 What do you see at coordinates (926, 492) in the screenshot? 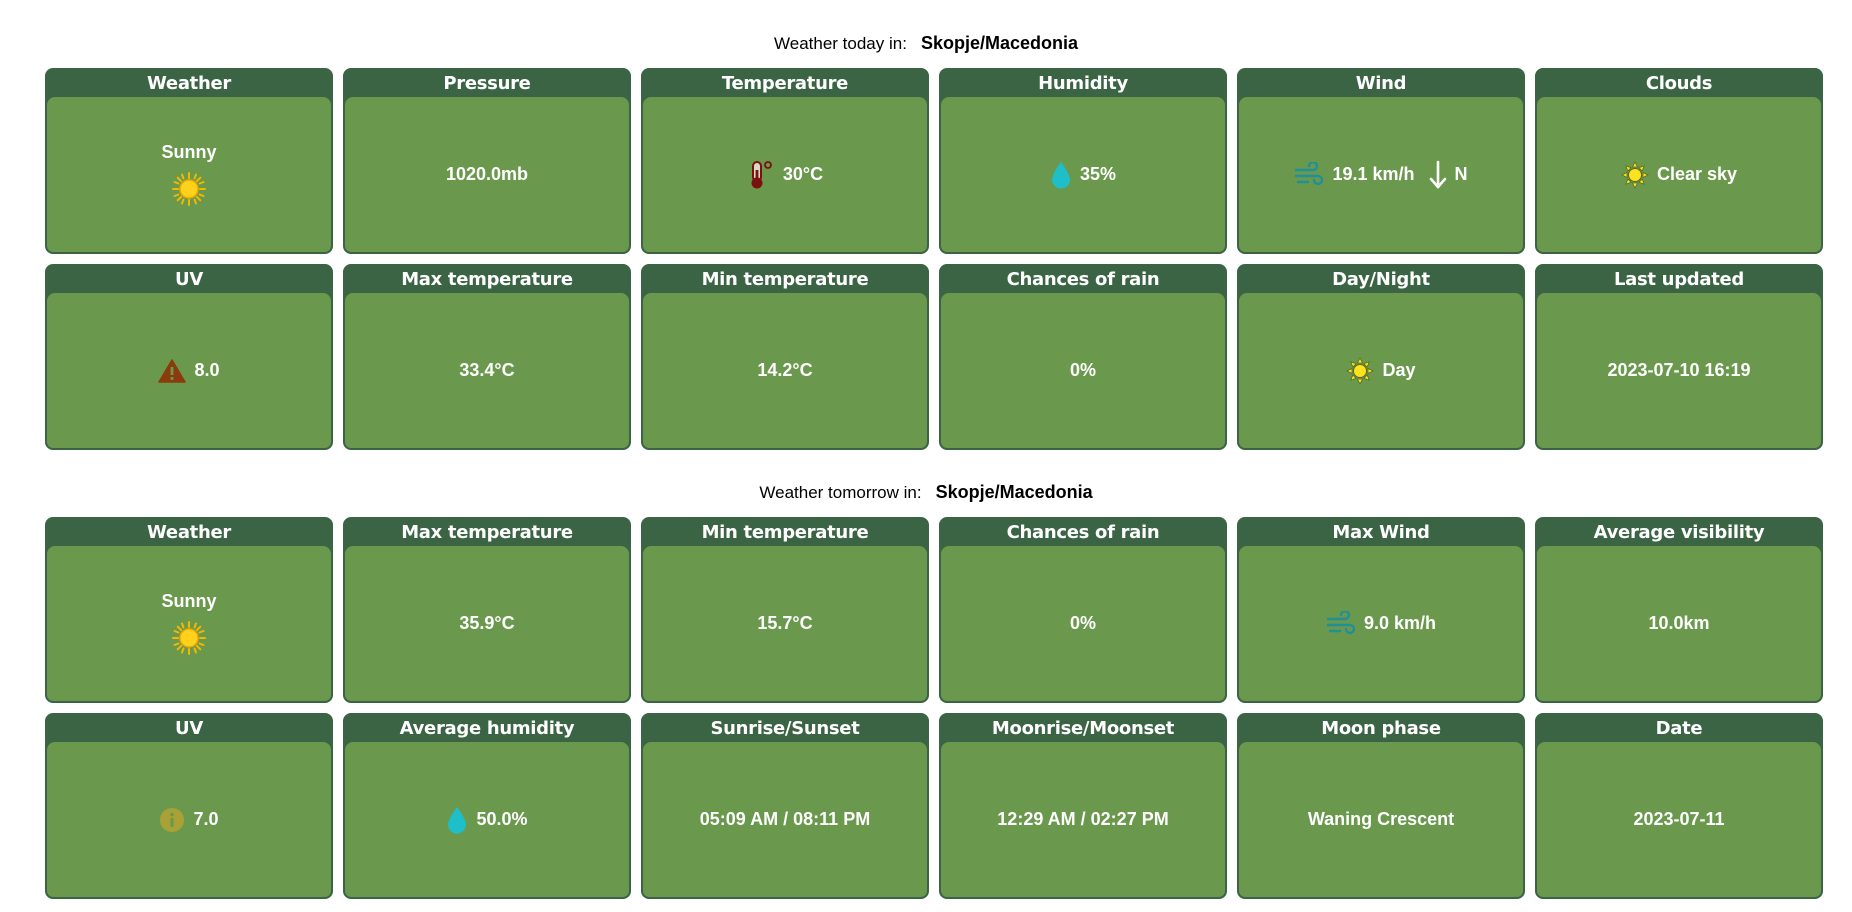
I see `tomorrow-title: Weather tomorrow in: Skopje/Macedonia` at bounding box center [926, 492].